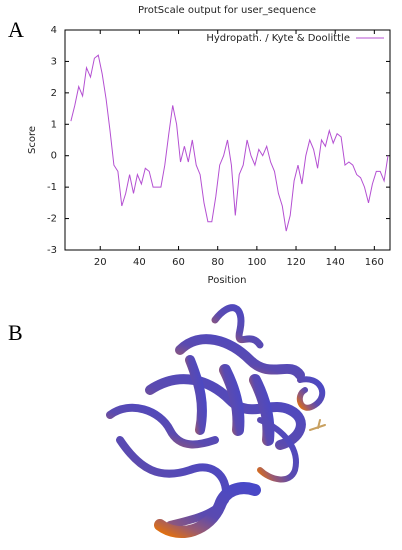 The width and height of the screenshot is (402, 550). What do you see at coordinates (52, 250) in the screenshot?
I see `y-tick-label: -3` at bounding box center [52, 250].